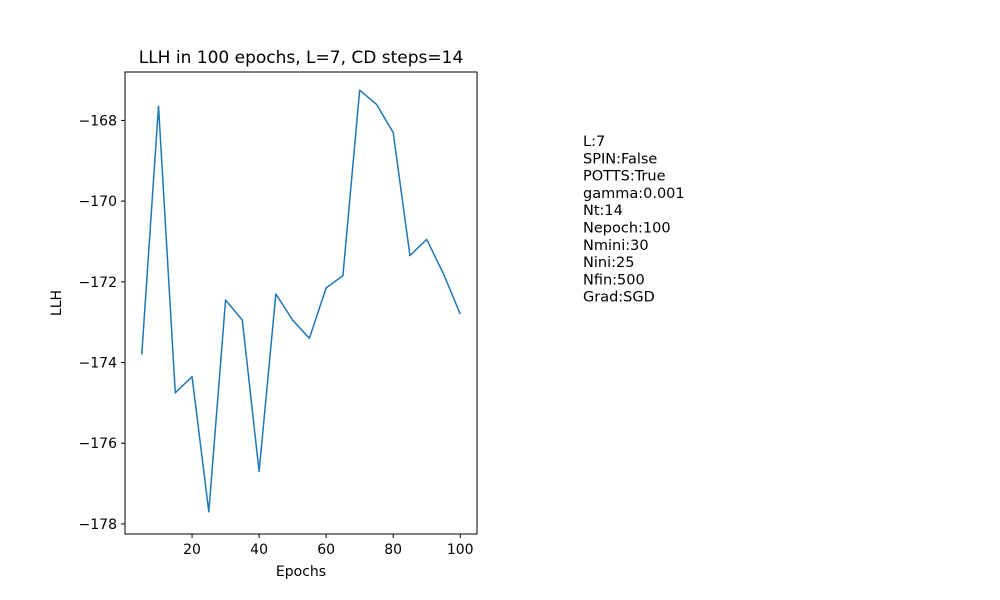 Image resolution: width=1000 pixels, height=600 pixels. Describe the element at coordinates (98, 121) in the screenshot. I see `y-tick-label: −168` at that location.